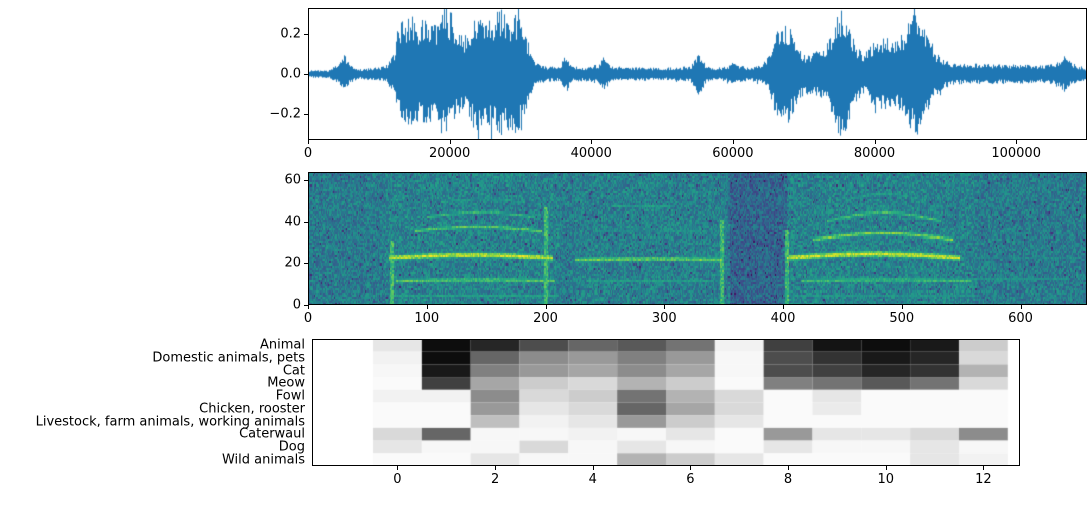 Image resolution: width=1092 pixels, height=505 pixels. I want to click on x-tick-label: 6, so click(690, 479).